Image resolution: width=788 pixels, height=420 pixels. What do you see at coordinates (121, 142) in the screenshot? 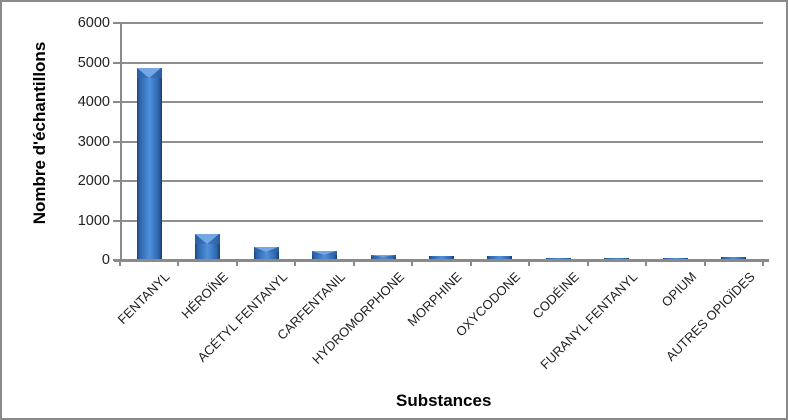
I see `y-axis-line` at bounding box center [121, 142].